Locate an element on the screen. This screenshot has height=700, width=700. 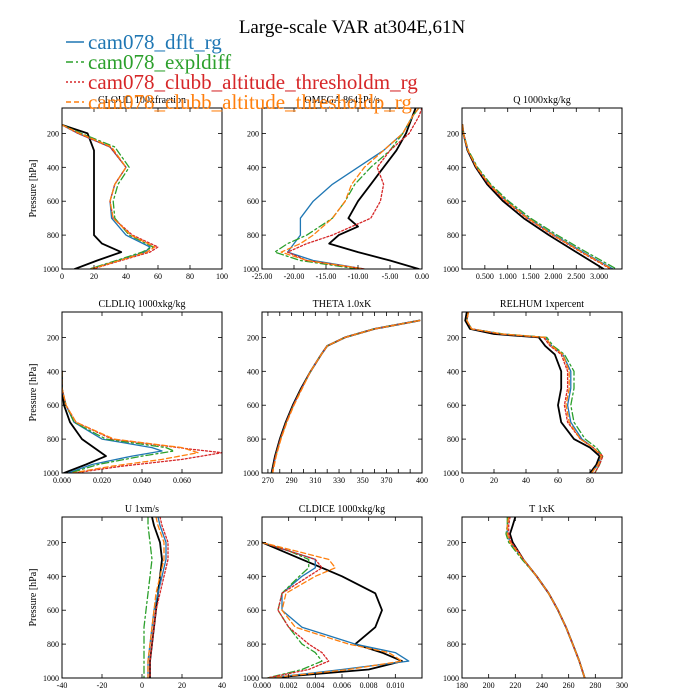
x-tick-label: 0.004 is located at coordinates (315, 685).